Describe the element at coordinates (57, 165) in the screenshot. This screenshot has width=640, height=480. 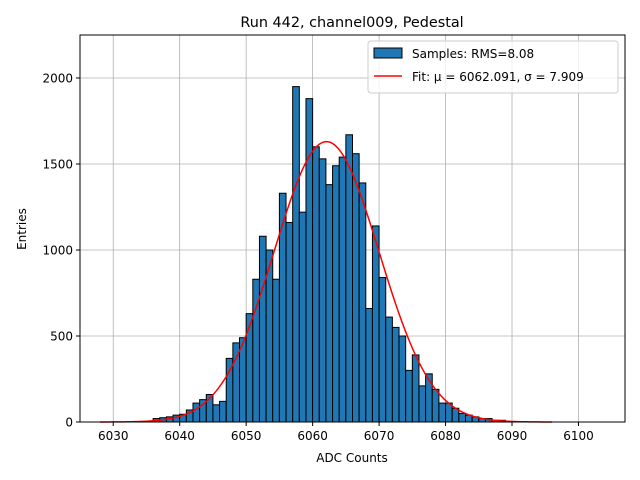
I see `y-tick-label: 1500` at that location.